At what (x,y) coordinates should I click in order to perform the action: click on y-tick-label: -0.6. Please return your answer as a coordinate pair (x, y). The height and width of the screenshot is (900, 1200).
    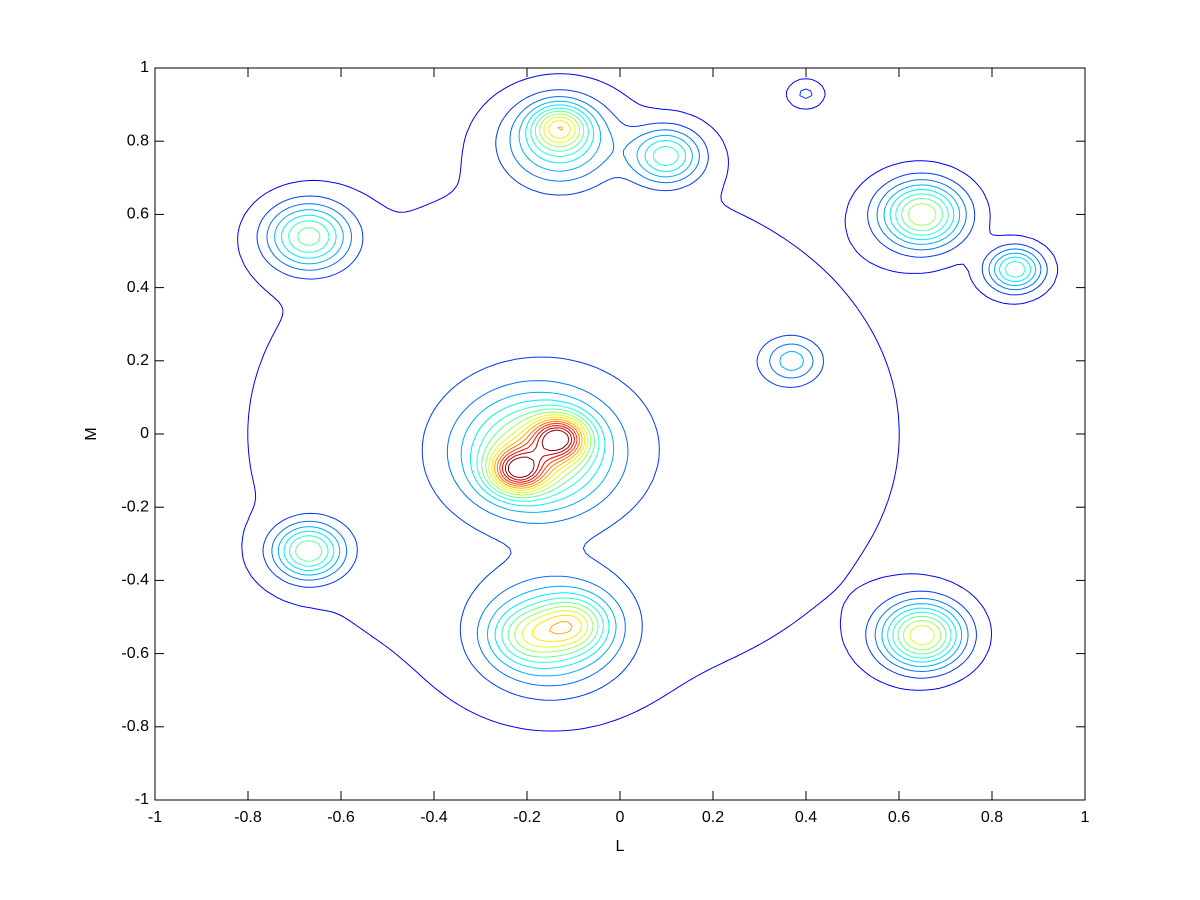
    Looking at the image, I should click on (135, 653).